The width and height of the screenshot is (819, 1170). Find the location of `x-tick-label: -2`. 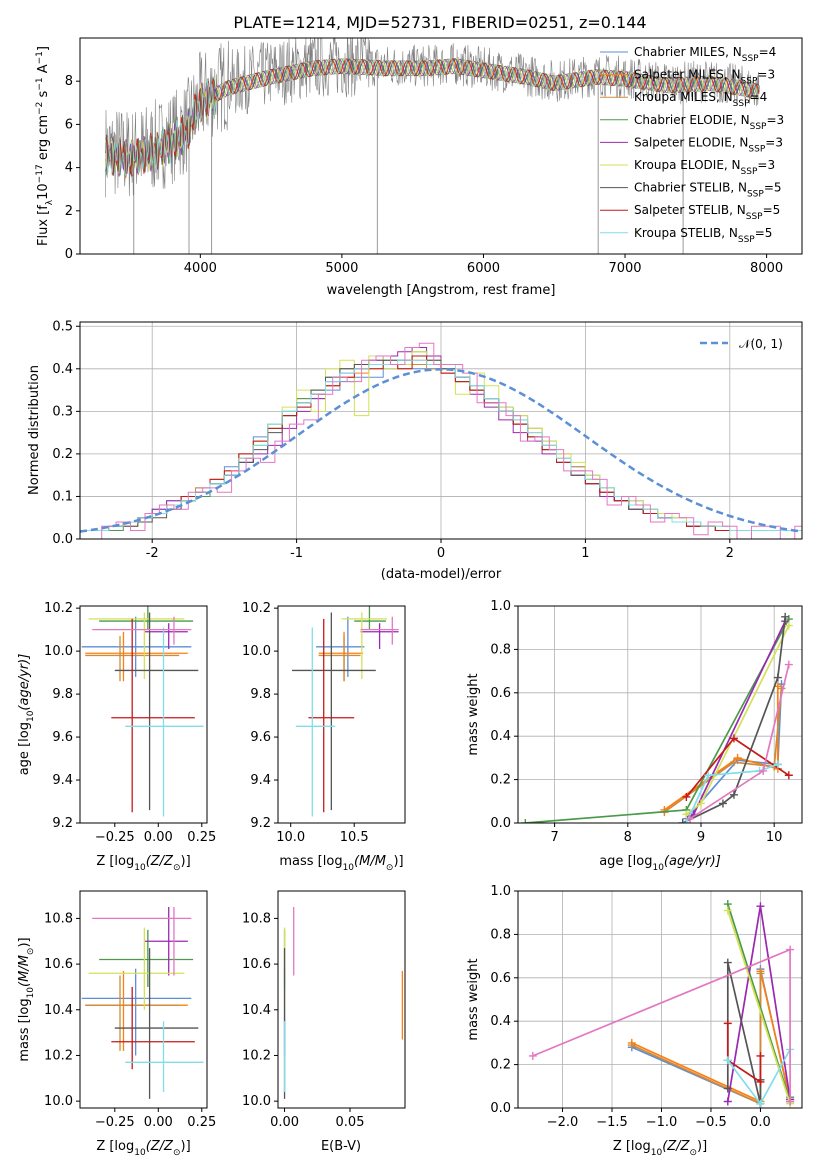

x-tick-label: -2 is located at coordinates (152, 553).